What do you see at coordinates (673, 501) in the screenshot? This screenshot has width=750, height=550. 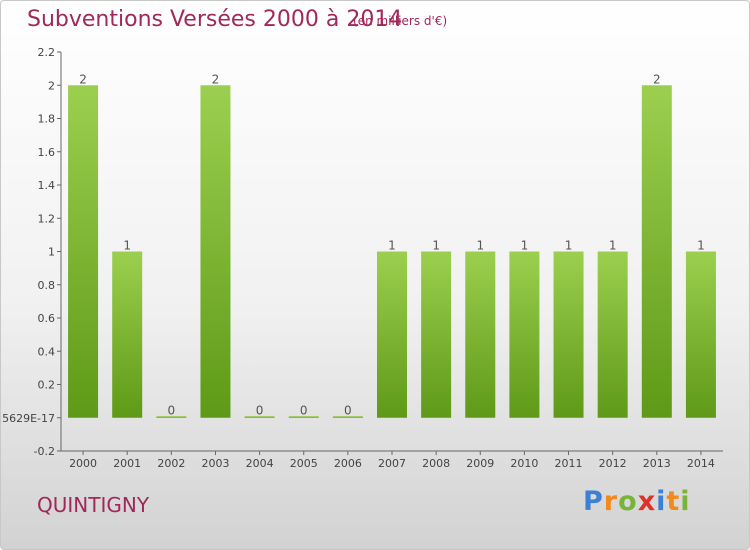 I see `logo-letter: t` at bounding box center [673, 501].